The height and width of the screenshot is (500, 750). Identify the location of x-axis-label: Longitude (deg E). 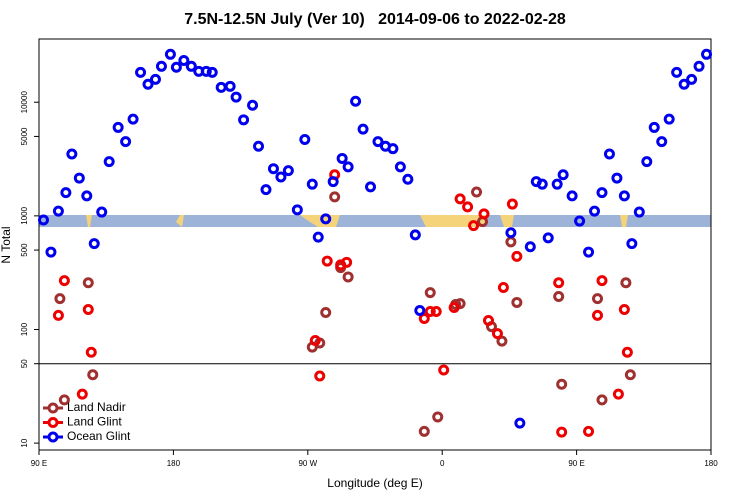
(374, 483).